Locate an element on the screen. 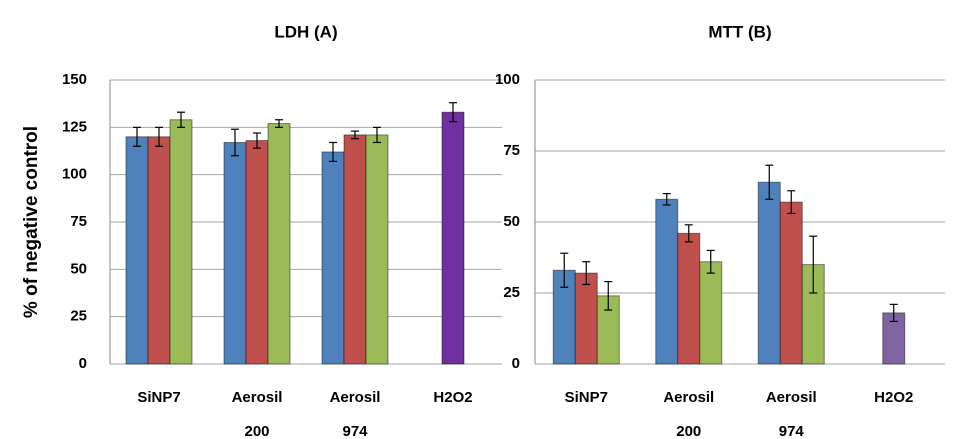 The height and width of the screenshot is (439, 954). chart-title: MTT (B) is located at coordinates (739, 31).